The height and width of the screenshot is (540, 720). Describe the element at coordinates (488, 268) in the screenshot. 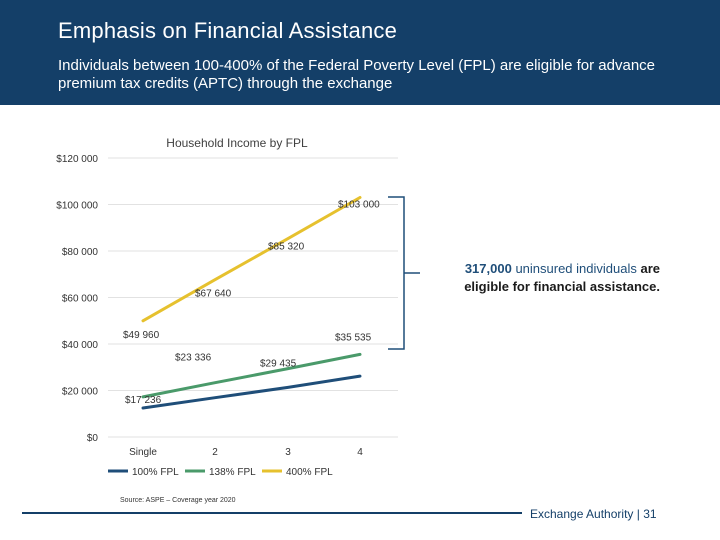

I see `callout-number: 317,000` at that location.